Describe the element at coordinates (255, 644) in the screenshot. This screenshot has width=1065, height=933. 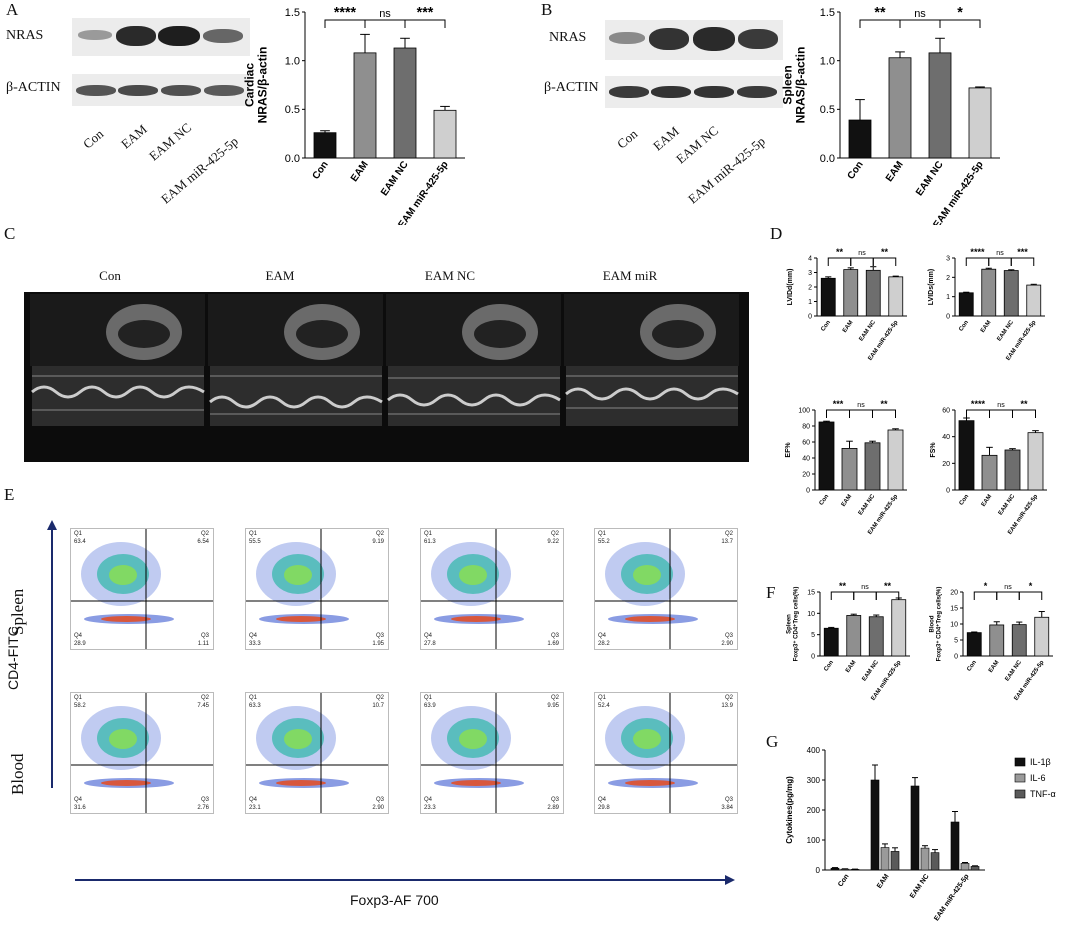
I see `quadrant-value: 33.3` at that location.